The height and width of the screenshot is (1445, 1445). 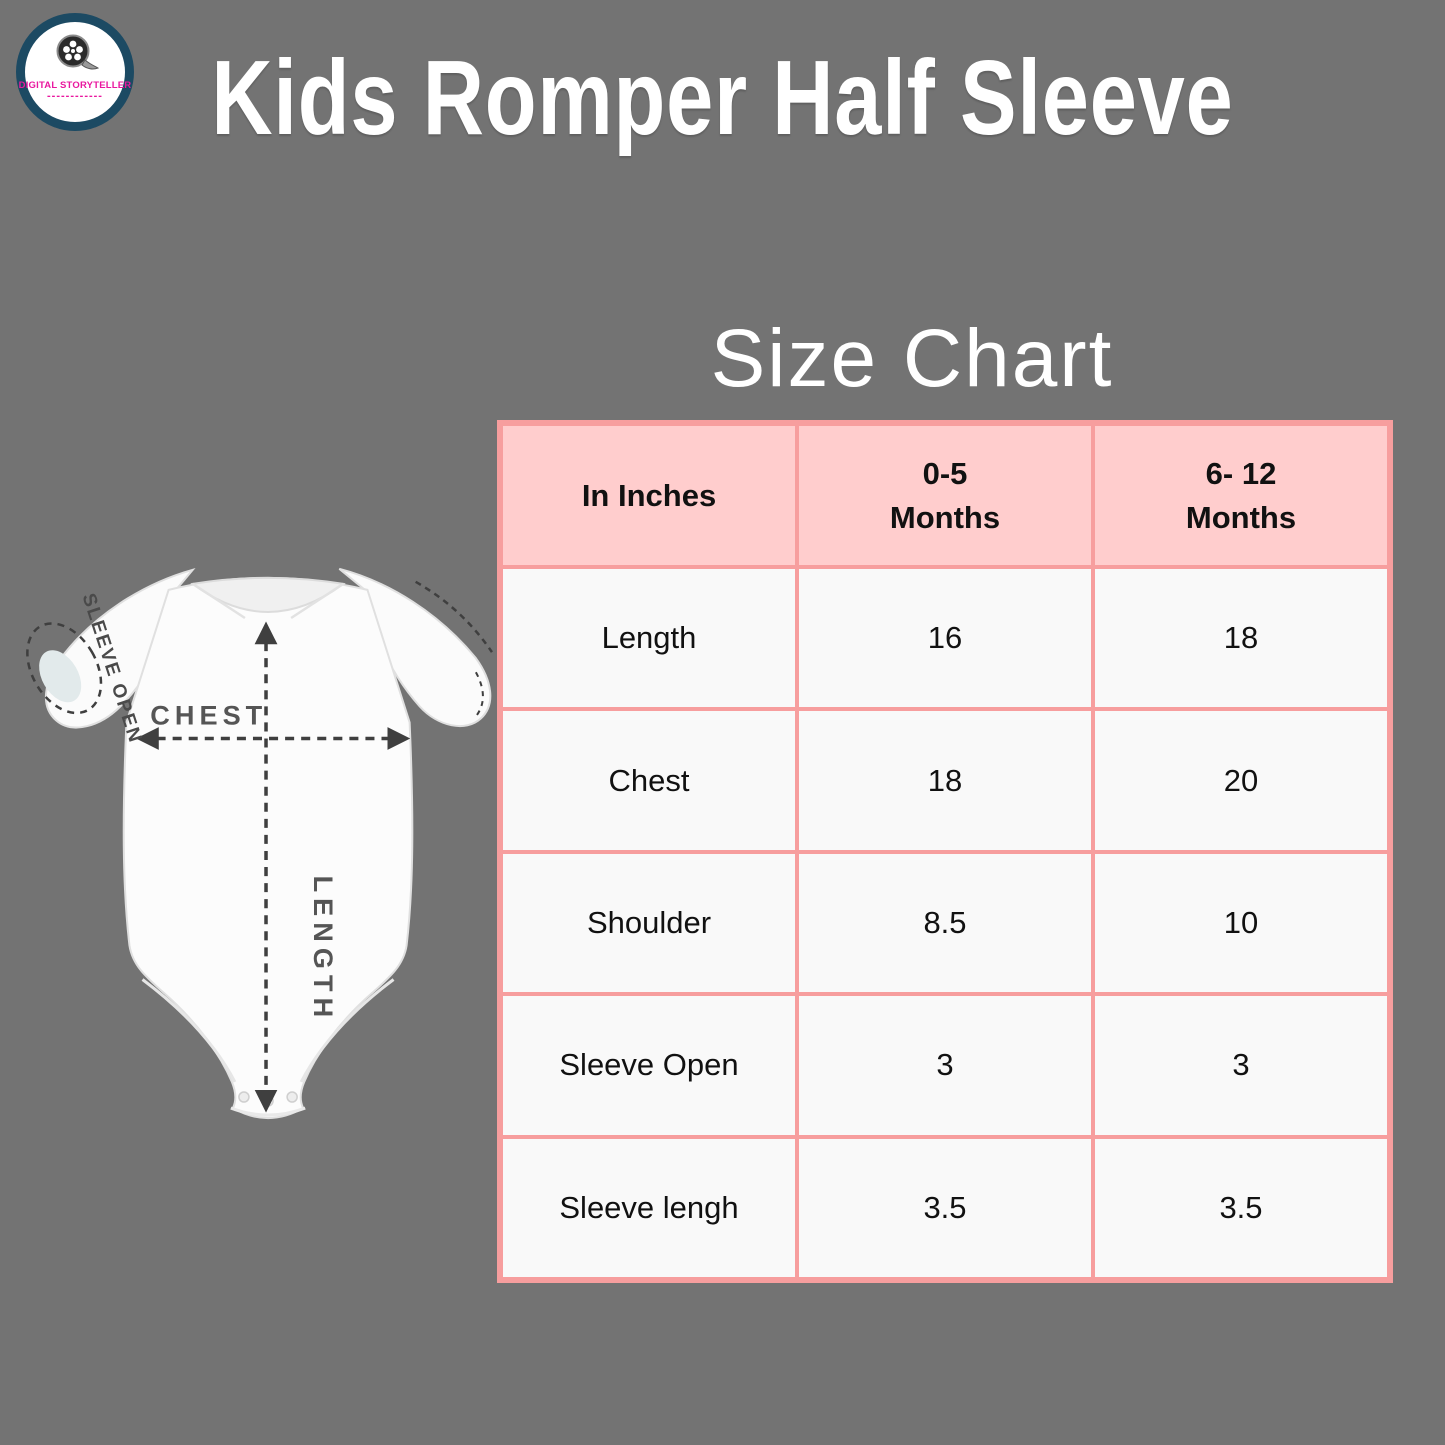 I want to click on table-header-in-inches: In Inches, so click(x=649, y=495).